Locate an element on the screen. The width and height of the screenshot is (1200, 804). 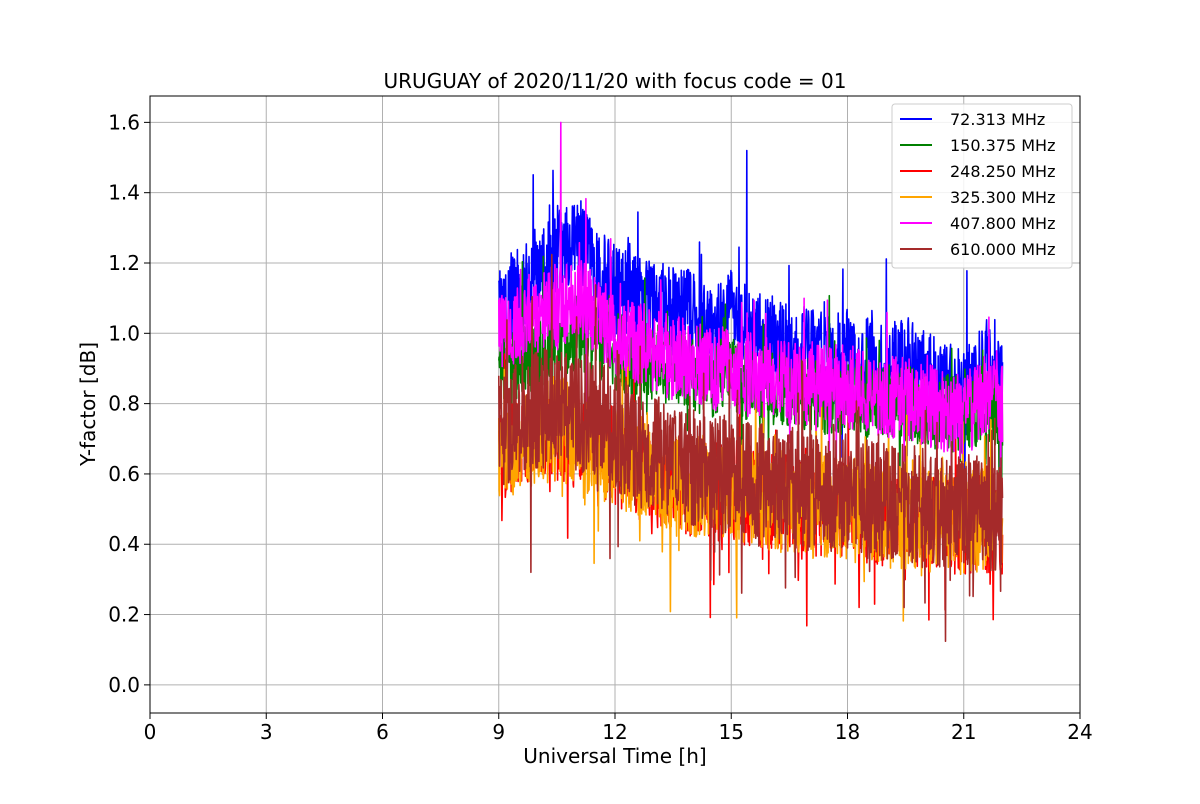
y-tick-label: 0.2 is located at coordinates (124, 615).